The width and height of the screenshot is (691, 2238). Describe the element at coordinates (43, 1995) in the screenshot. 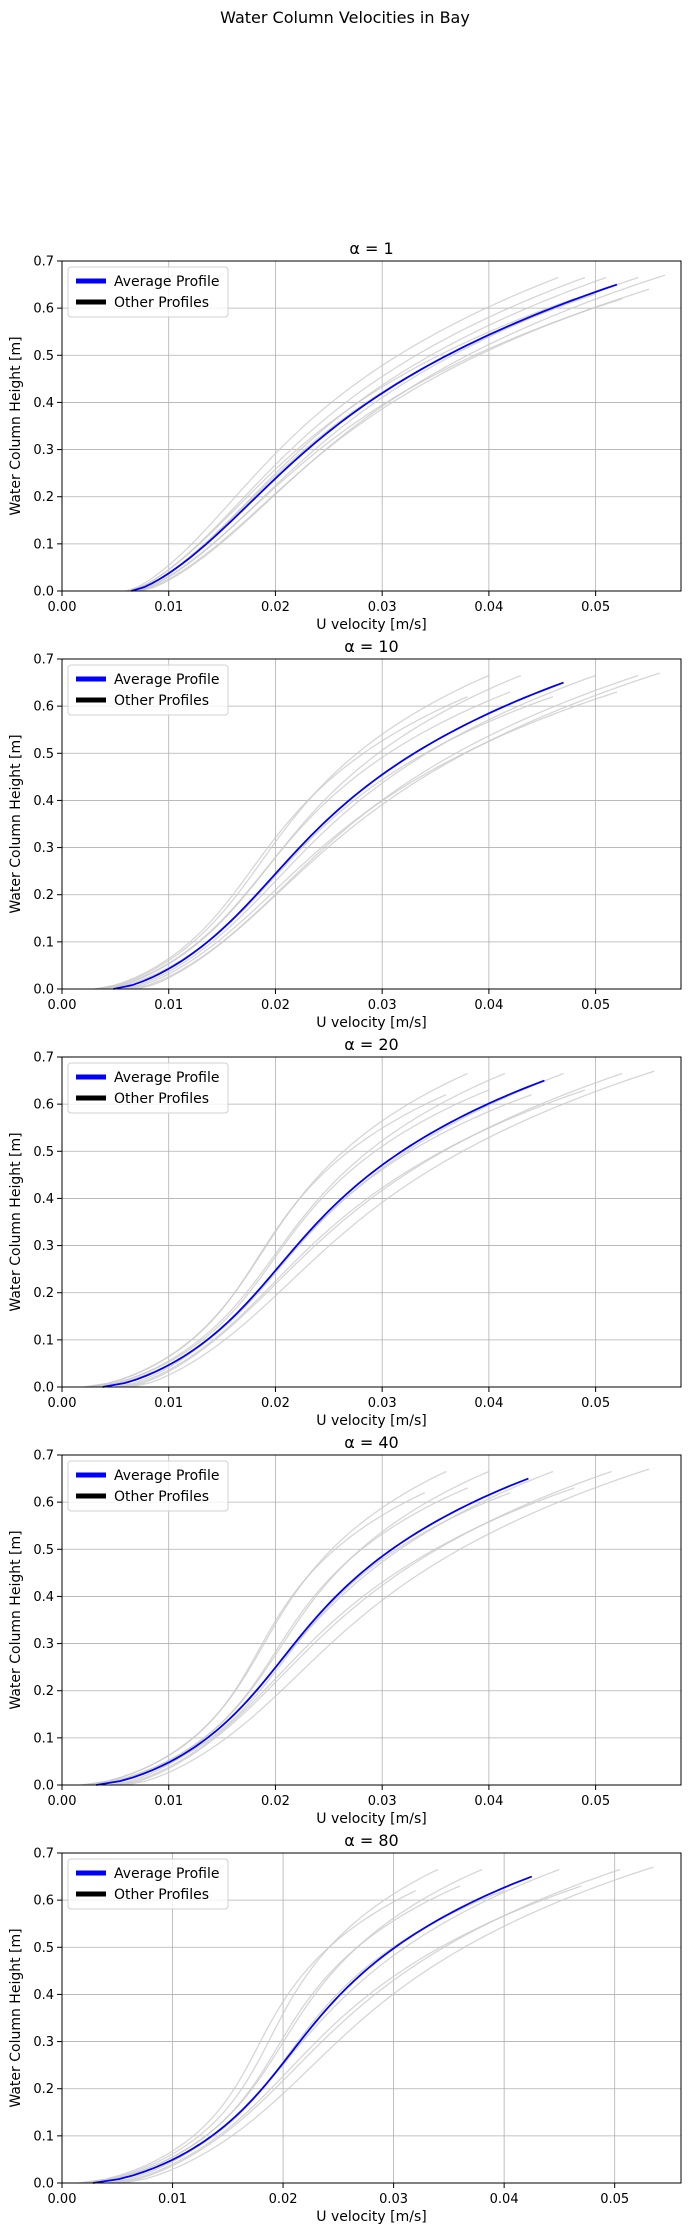

I see `y-tick-label: 0.4` at that location.